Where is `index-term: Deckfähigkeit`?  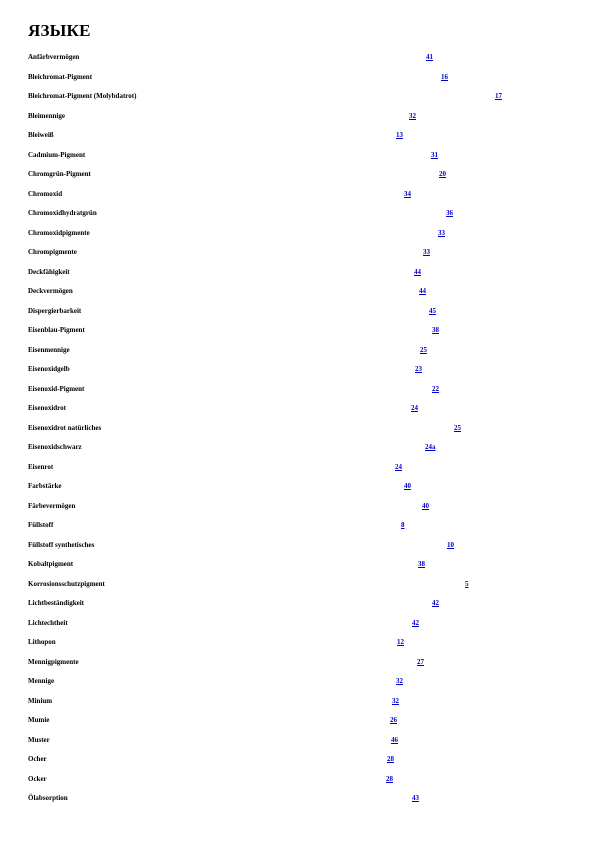 index-term: Deckfähigkeit is located at coordinates (49, 272).